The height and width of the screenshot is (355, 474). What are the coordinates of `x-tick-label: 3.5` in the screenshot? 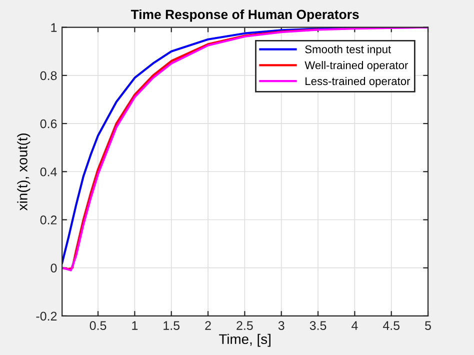 It's located at (318, 325).